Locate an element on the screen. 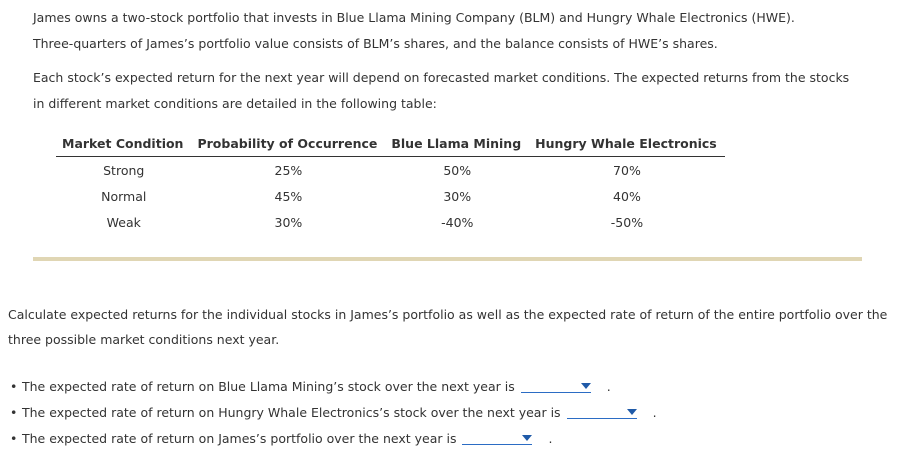  portfolio-return-dropdown is located at coordinates (497, 437).